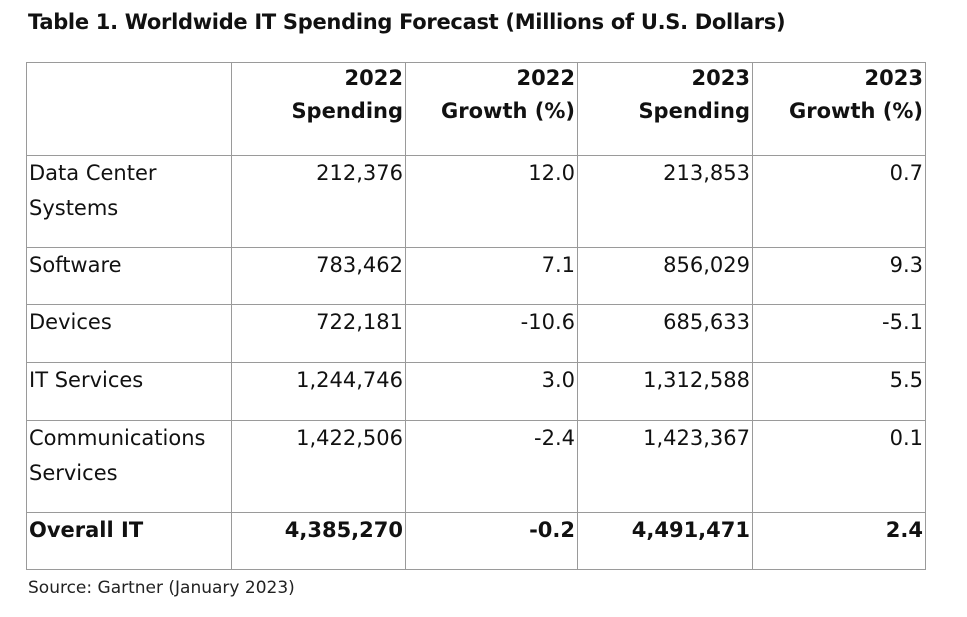  Describe the element at coordinates (318, 276) in the screenshot. I see `cell-2022-spending: 783,462` at that location.